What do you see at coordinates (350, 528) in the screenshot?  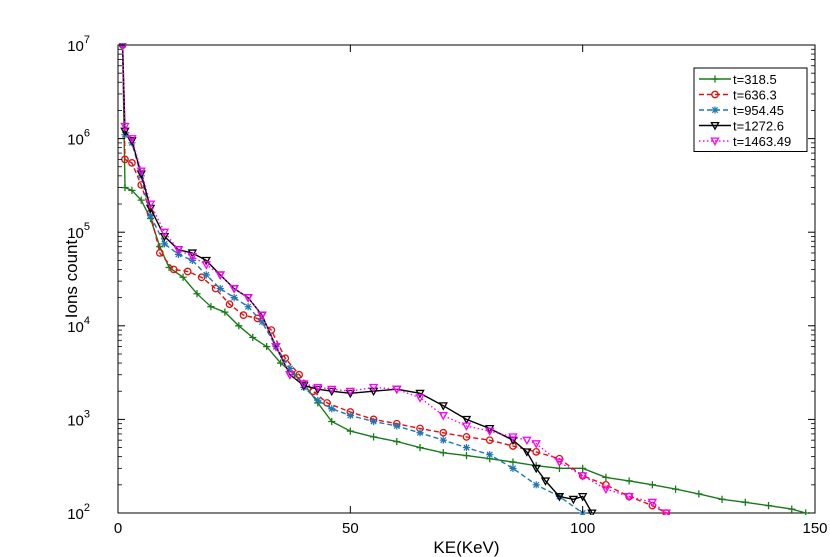 I see `x-tick-label: 50` at bounding box center [350, 528].